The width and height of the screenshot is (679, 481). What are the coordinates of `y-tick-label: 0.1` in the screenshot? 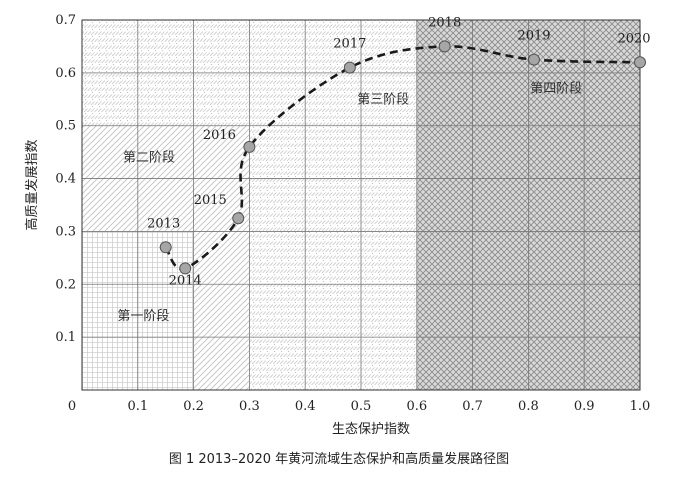 It's located at (65, 337).